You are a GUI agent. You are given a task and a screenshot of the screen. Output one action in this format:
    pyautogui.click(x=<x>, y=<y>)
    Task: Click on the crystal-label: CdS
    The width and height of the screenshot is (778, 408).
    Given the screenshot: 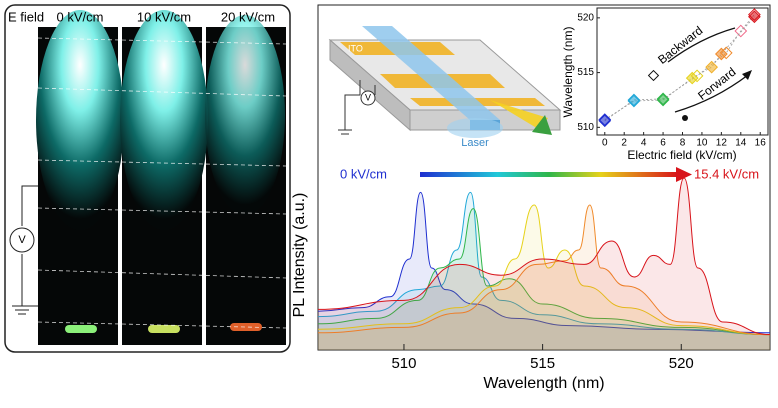 What is the action you would take?
    pyautogui.click(x=412, y=34)
    